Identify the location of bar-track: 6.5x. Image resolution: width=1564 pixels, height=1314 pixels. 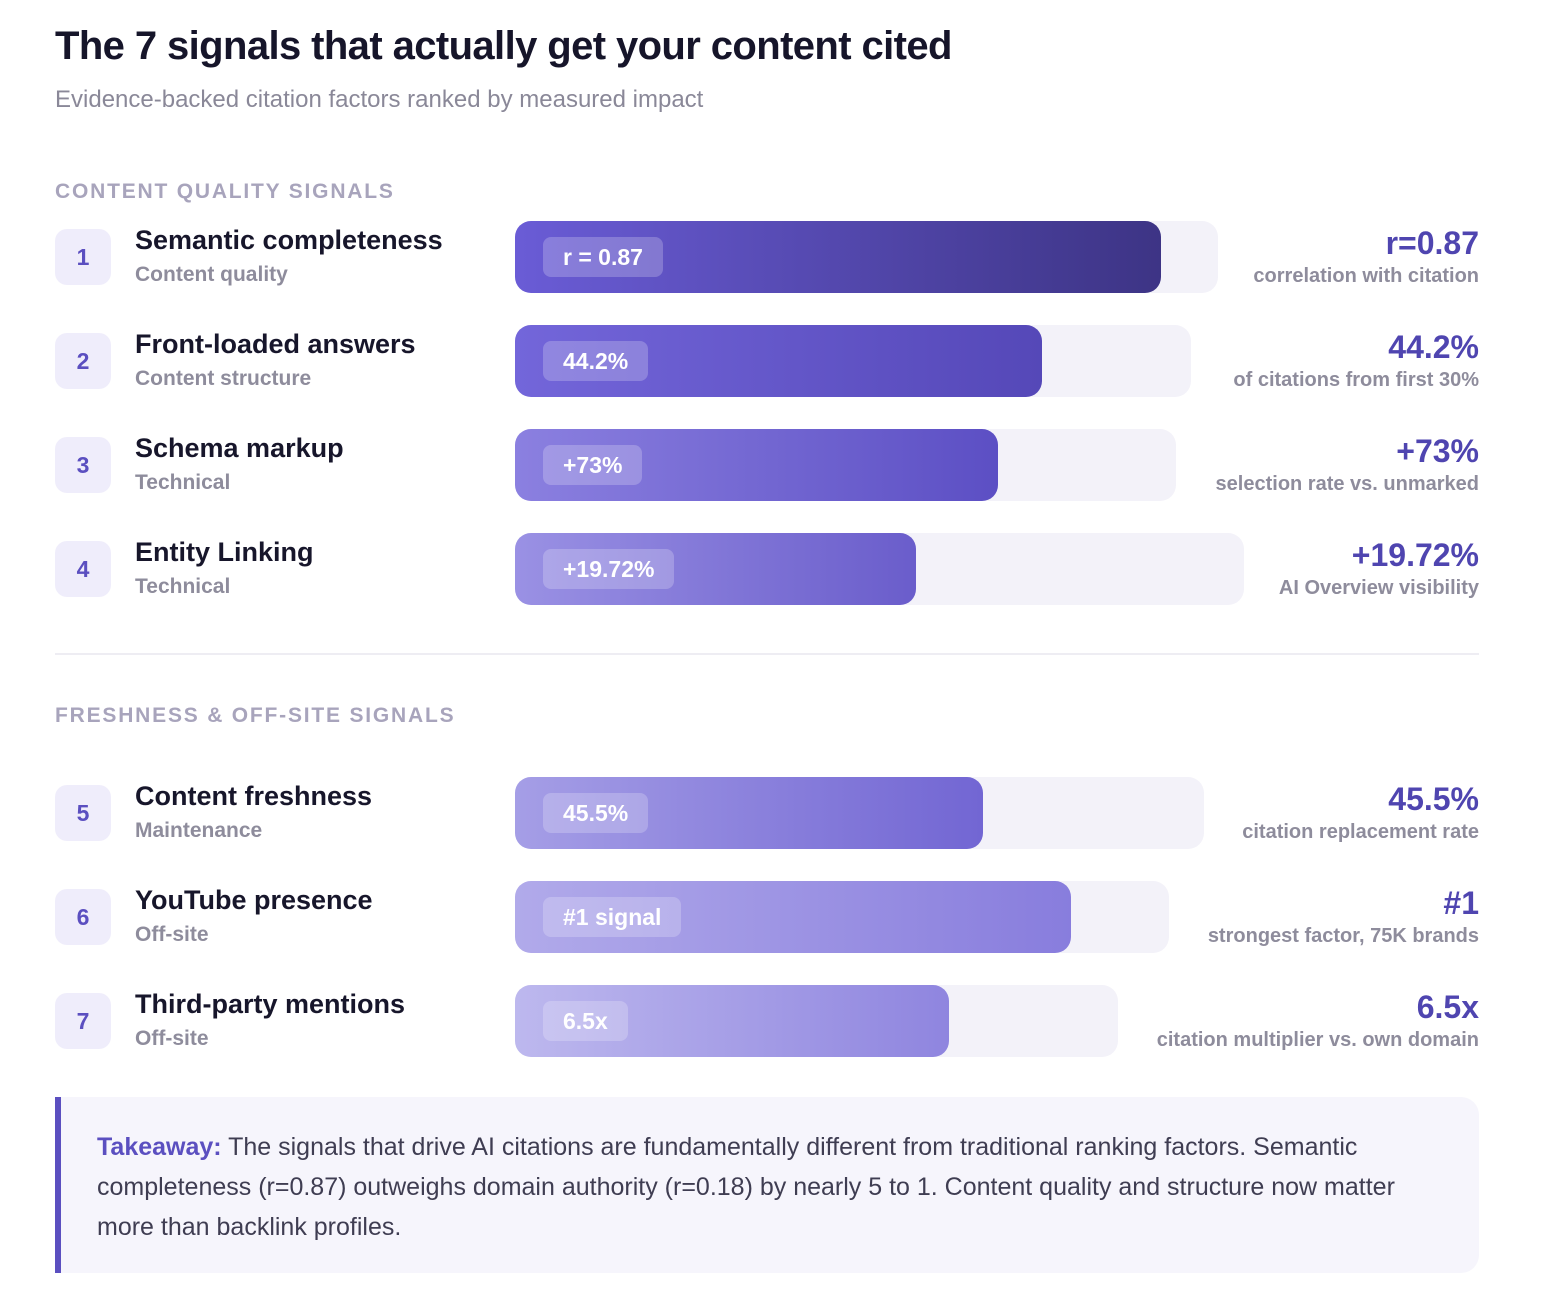
(816, 1021).